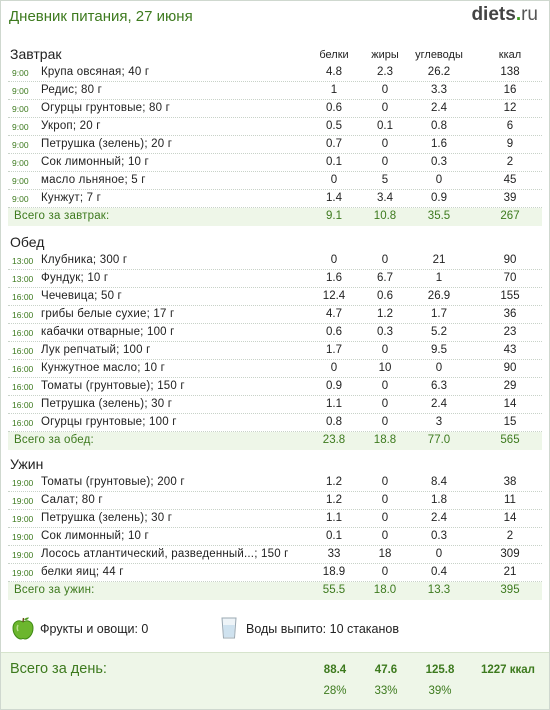  Describe the element at coordinates (510, 278) in the screenshot. I see `food-kcal: 70` at that location.